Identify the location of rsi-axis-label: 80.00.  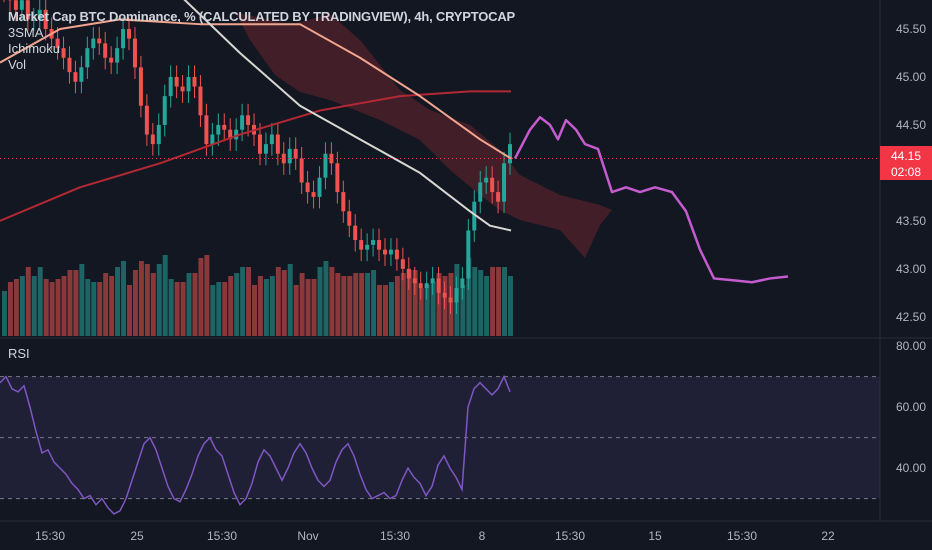
(911, 346).